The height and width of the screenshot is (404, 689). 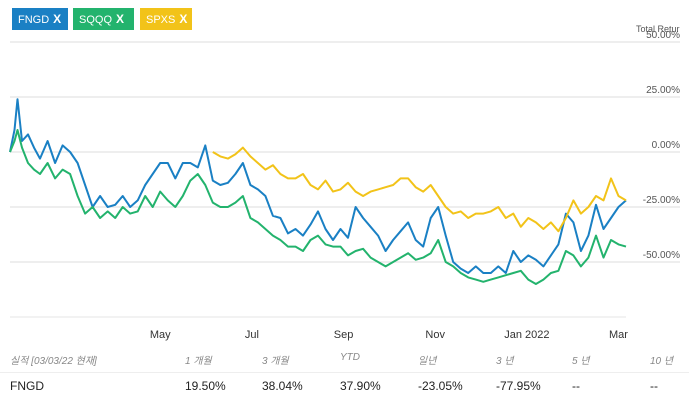 I want to click on row-cell-ticker: FNGD, so click(x=27, y=386).